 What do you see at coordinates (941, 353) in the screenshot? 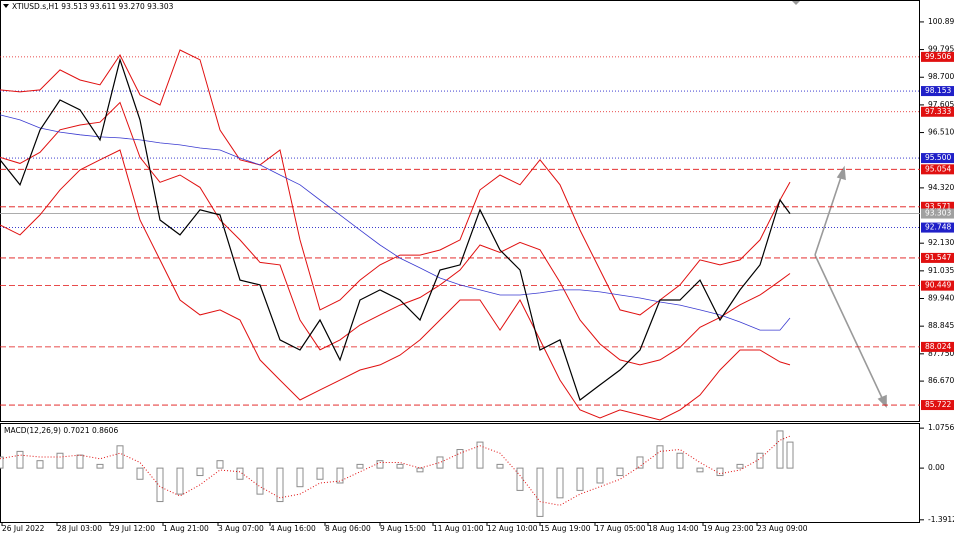
I see `y-tick-label: 87.750` at bounding box center [941, 353].